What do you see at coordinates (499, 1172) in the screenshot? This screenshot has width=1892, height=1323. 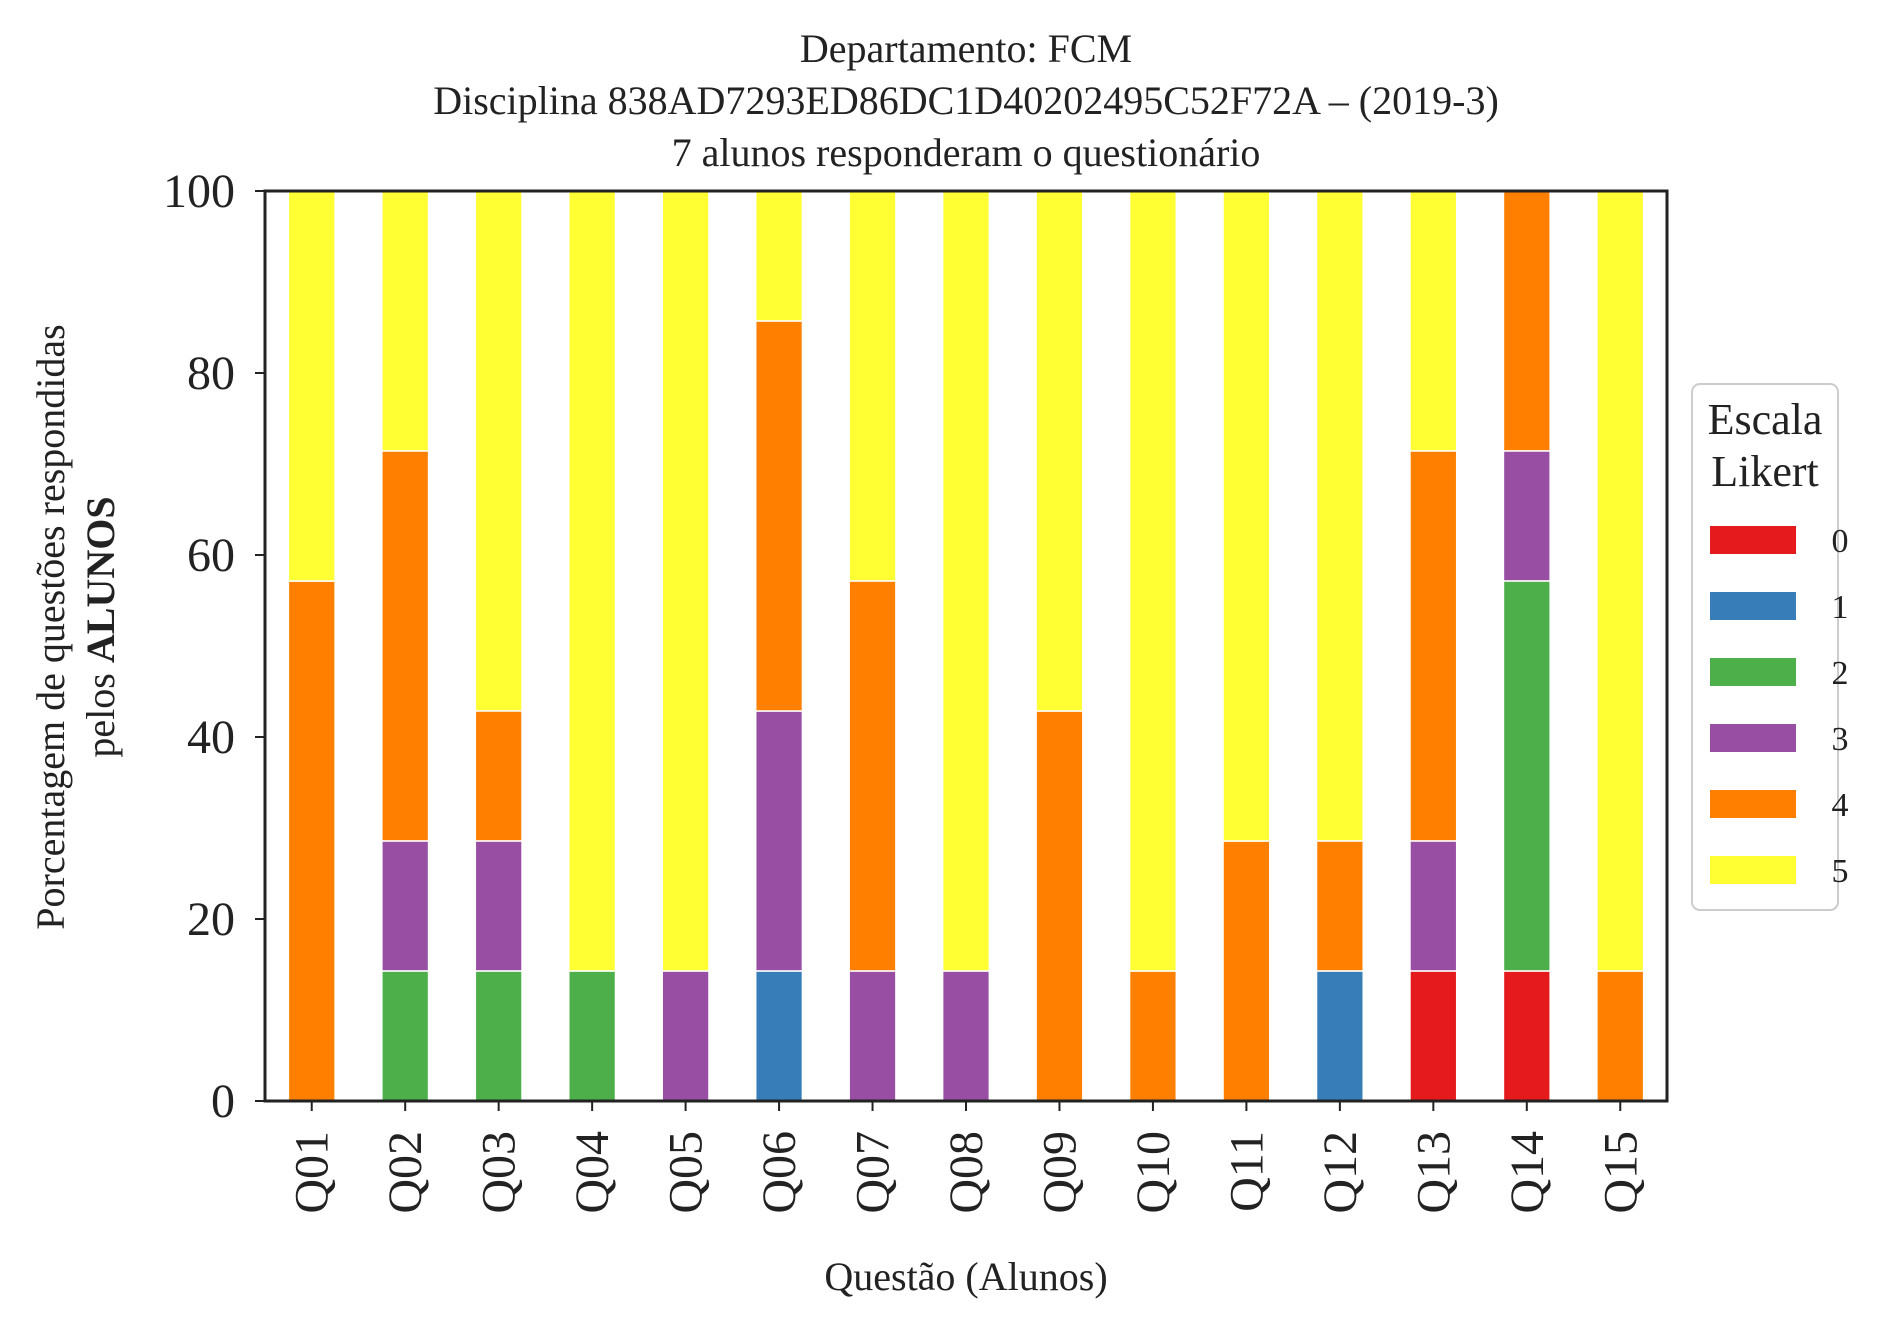 I see `x-tick-label: Q03` at bounding box center [499, 1172].